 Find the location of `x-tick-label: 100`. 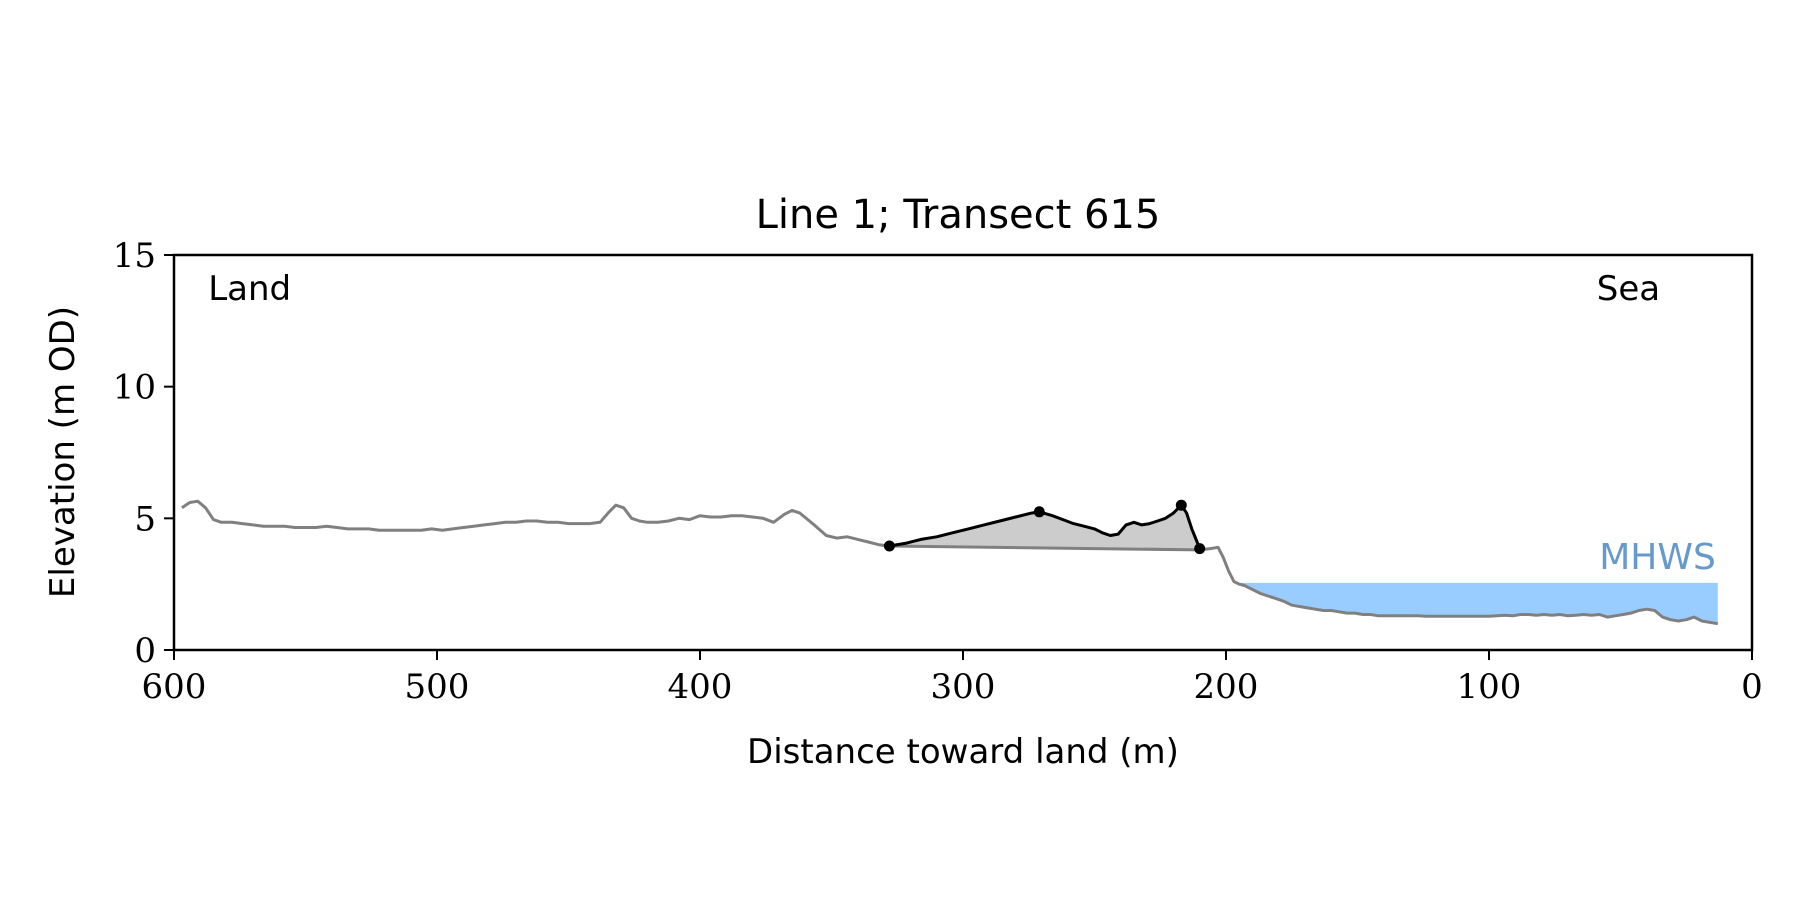

x-tick-label: 100 is located at coordinates (1489, 687).